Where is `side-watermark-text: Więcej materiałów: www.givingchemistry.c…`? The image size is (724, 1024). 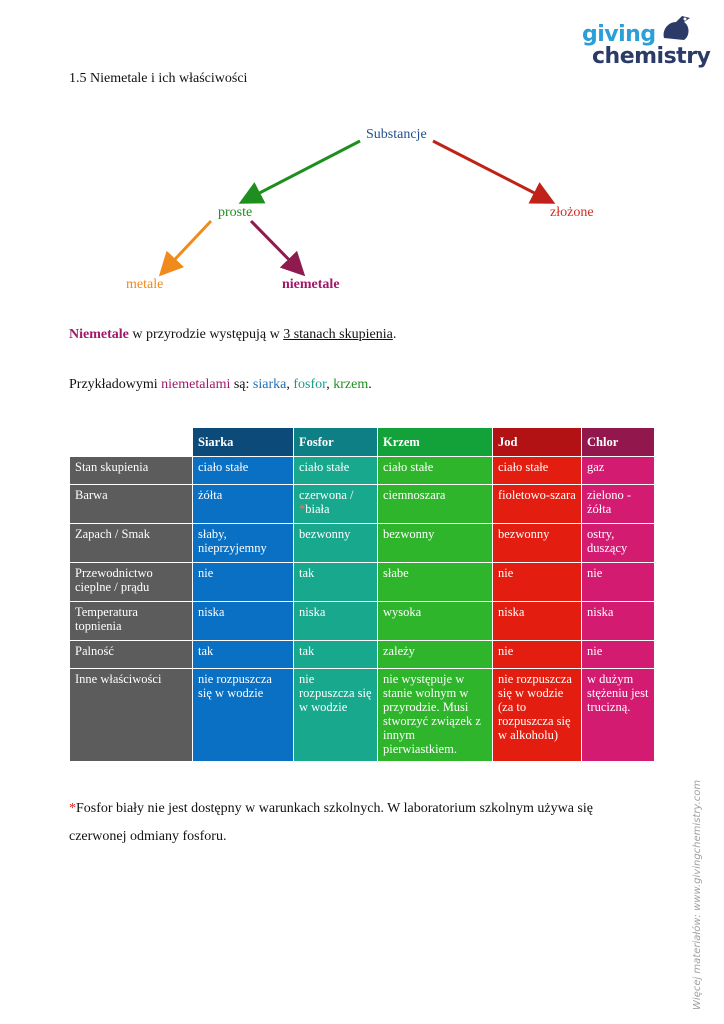
side-watermark-text: Więcej materiałów: www.givingchemistry.c… is located at coordinates (697, 894).